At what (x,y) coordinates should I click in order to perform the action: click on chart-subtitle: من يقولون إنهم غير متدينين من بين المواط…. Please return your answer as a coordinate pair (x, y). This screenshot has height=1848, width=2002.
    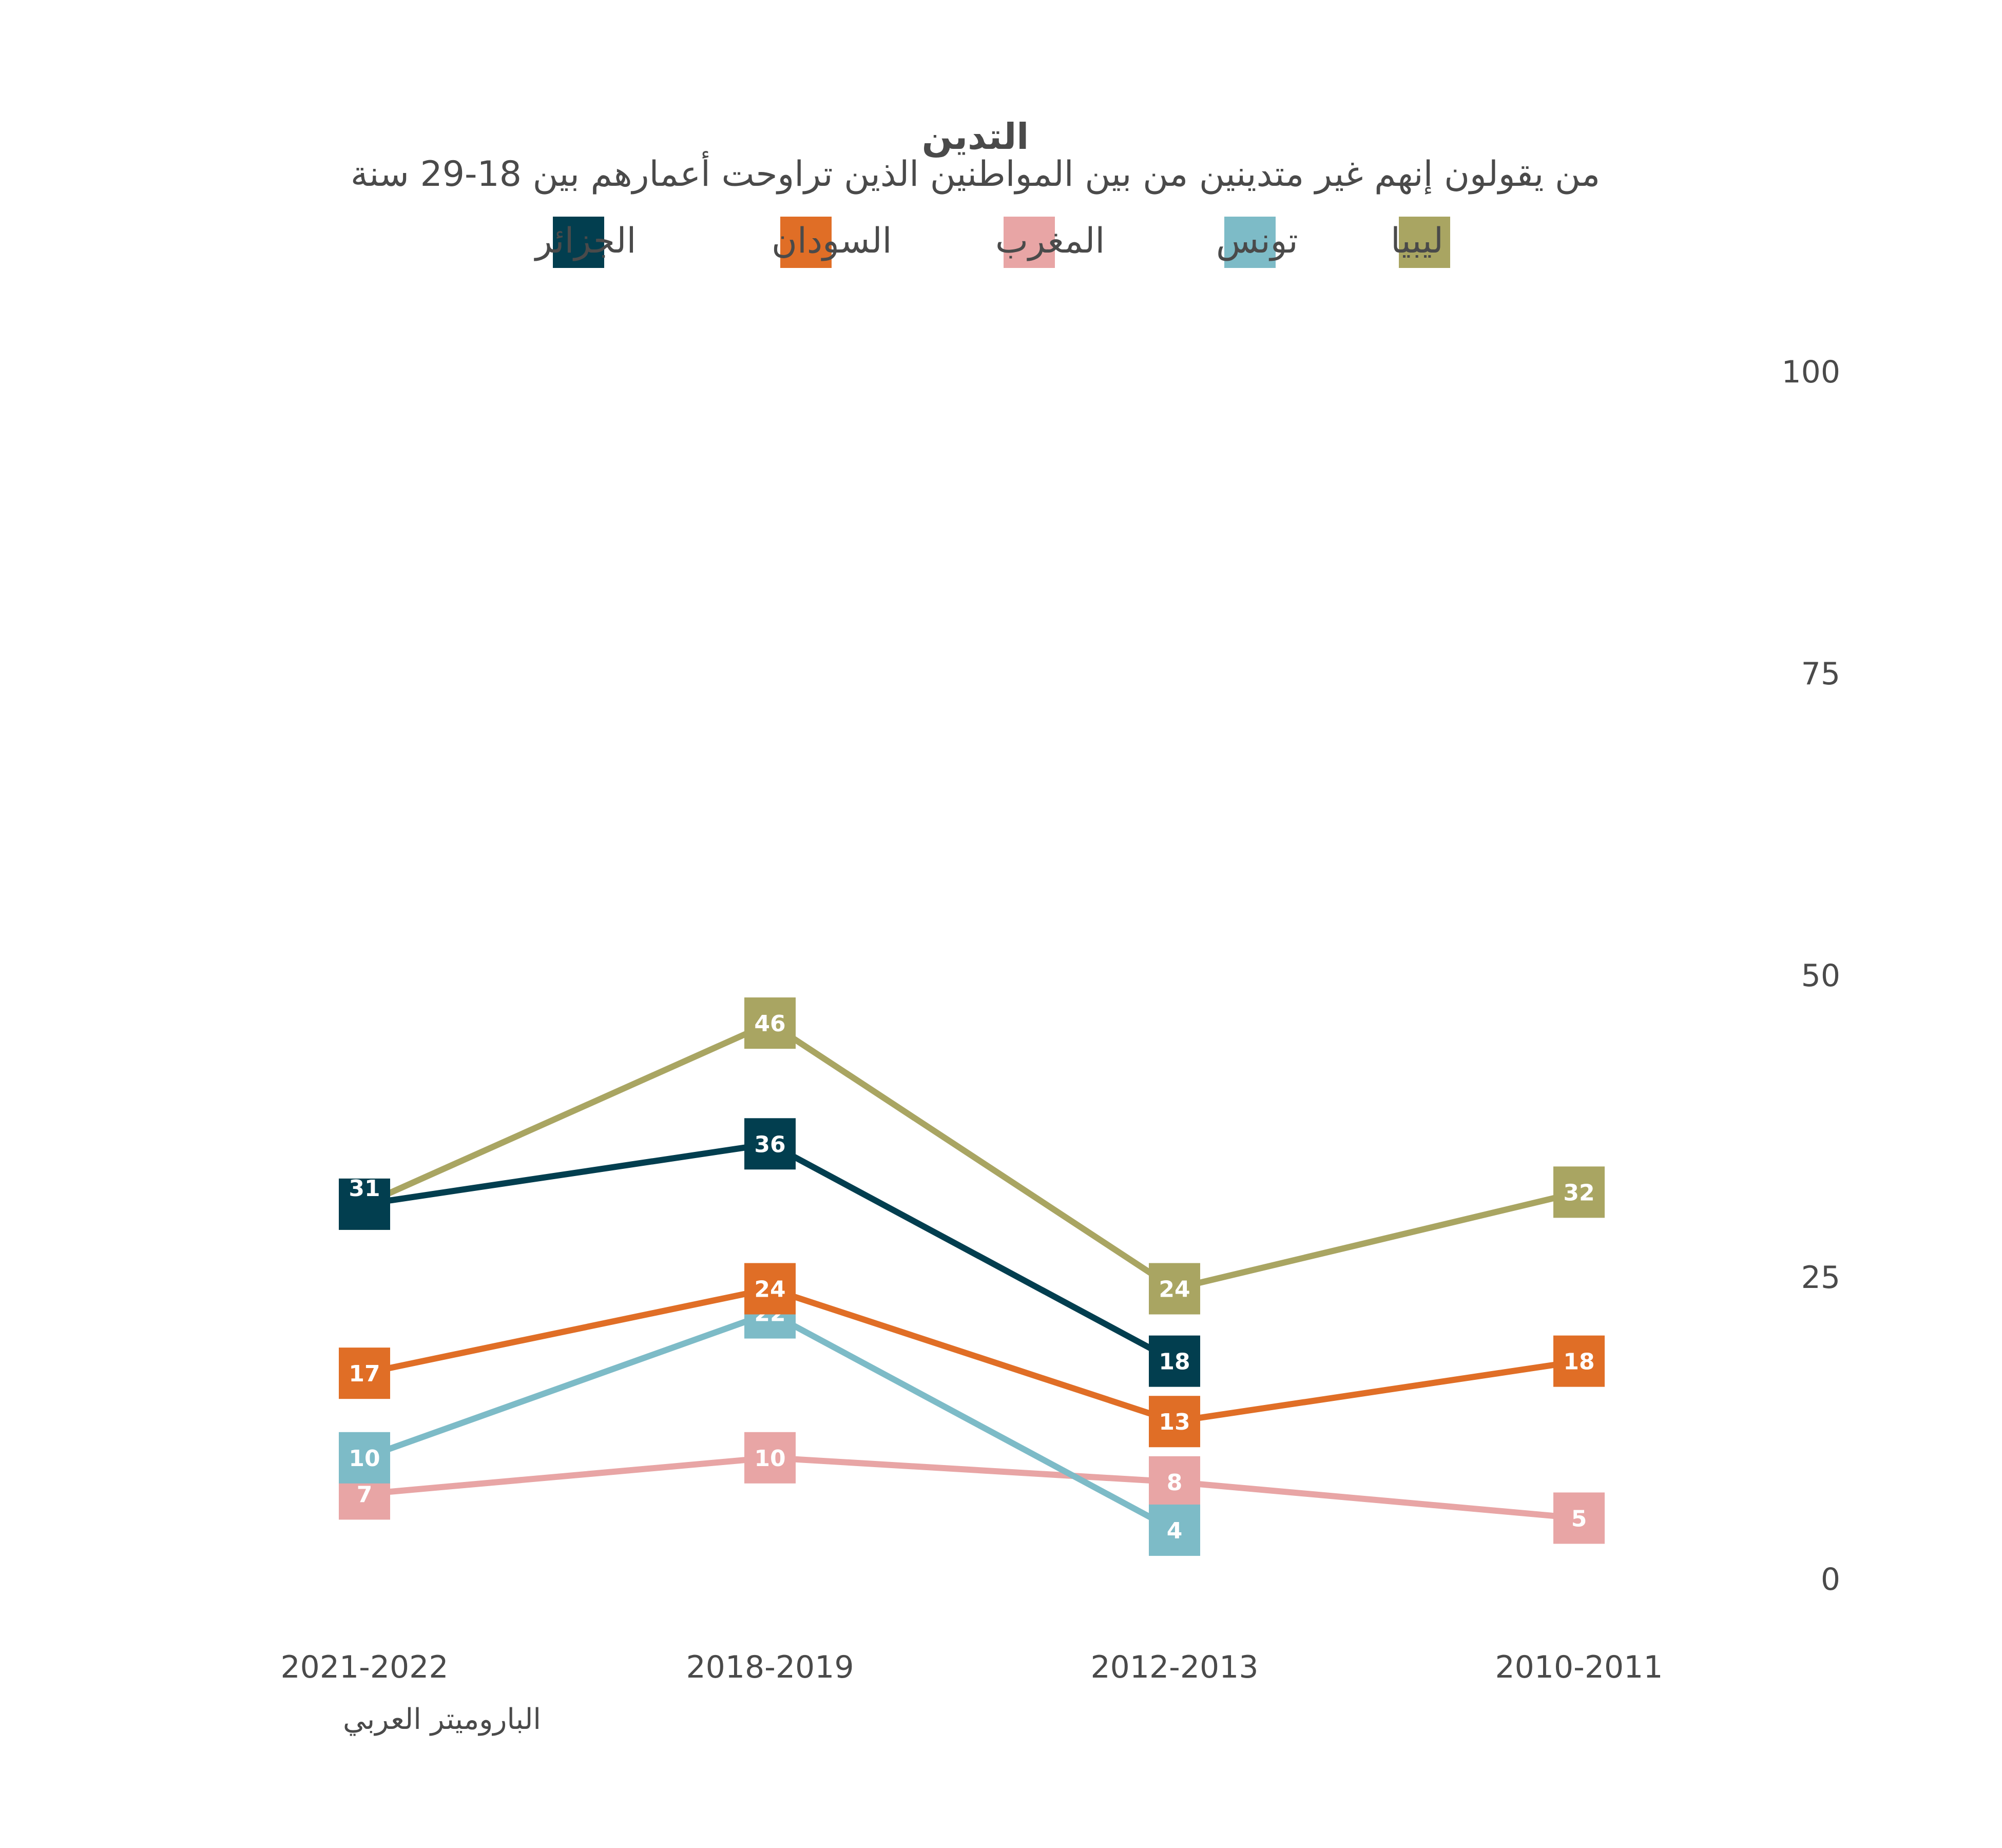
    Looking at the image, I should click on (975, 173).